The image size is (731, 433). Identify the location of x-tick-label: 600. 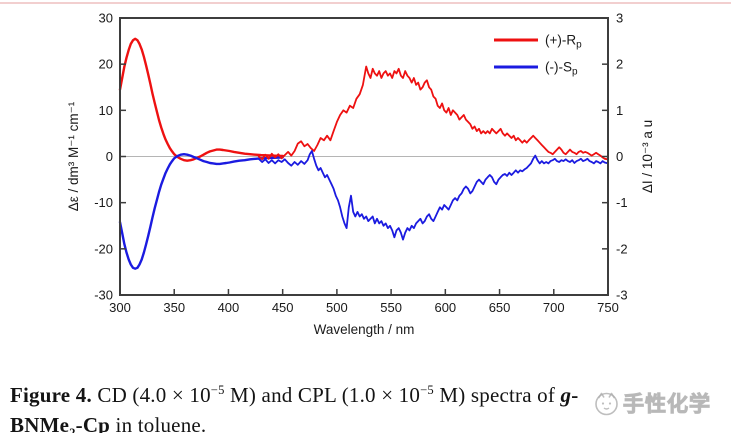
(445, 307).